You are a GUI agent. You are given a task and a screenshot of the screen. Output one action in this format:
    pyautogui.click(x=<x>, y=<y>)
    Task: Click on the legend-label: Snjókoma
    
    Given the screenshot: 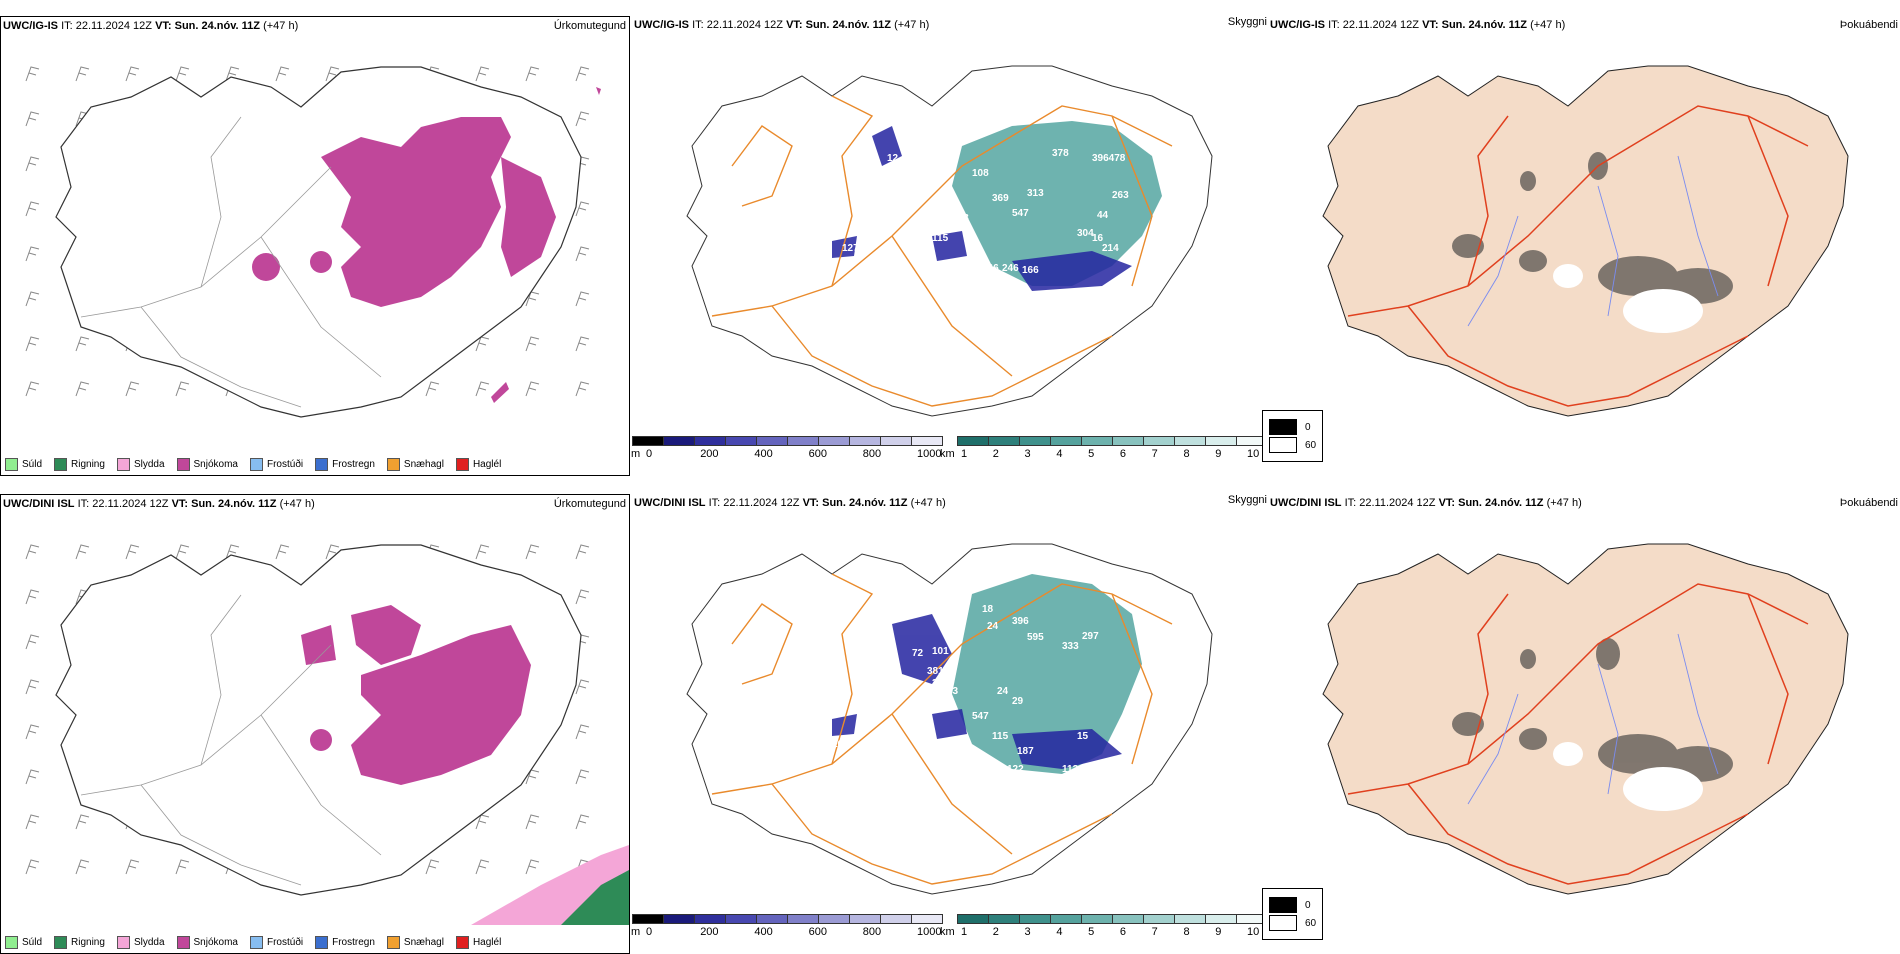 What is the action you would take?
    pyautogui.click(x=215, y=464)
    